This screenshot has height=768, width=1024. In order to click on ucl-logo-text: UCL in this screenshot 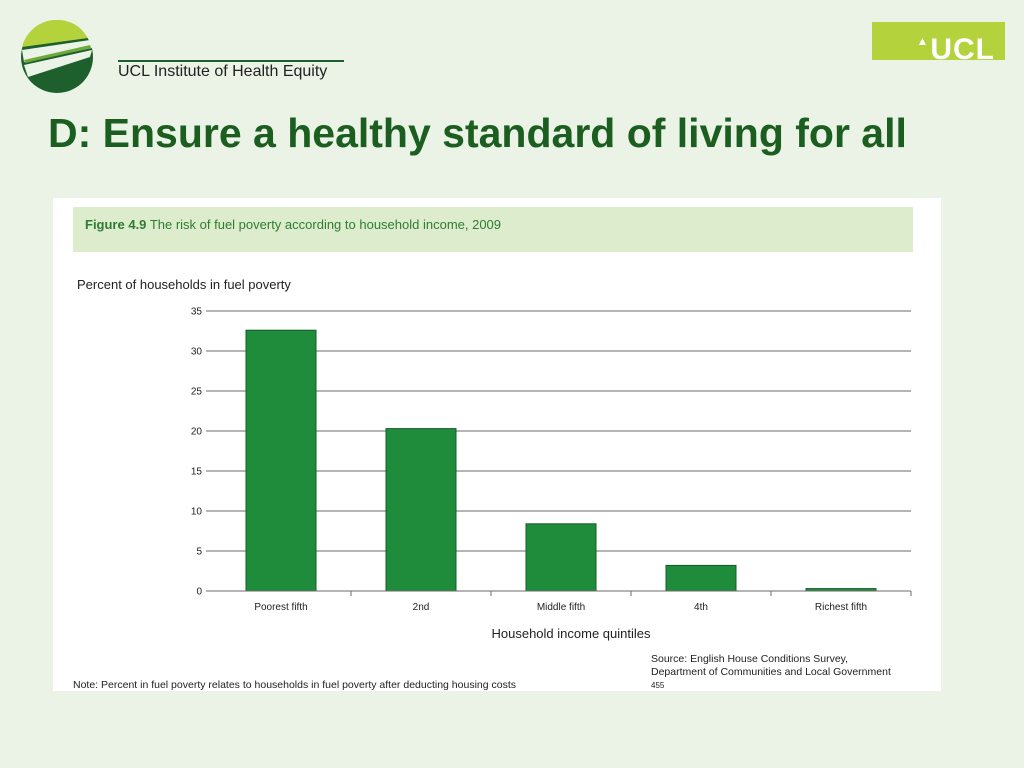, I will do `click(962, 49)`.